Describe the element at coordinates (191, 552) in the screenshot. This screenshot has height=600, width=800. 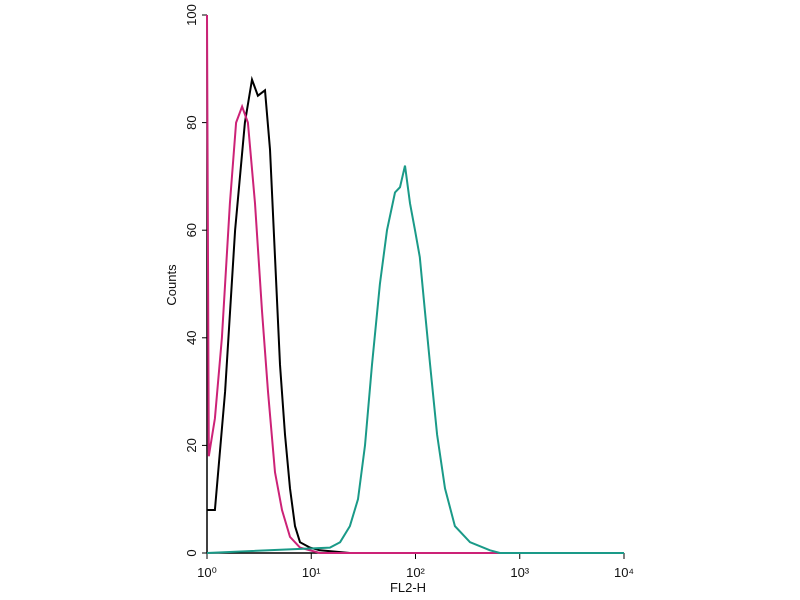
I see `y-tick-label: 0` at that location.